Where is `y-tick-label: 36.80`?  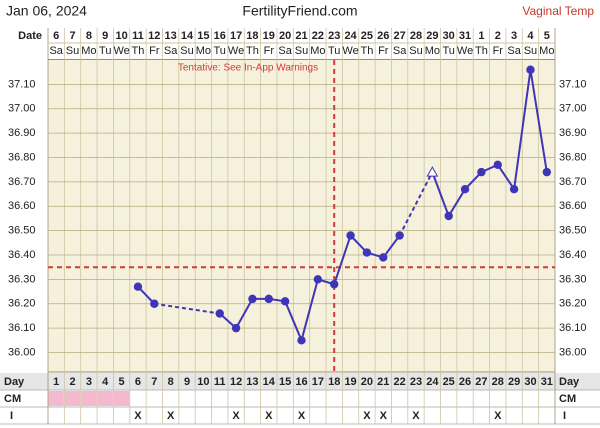
y-tick-label: 36.80 is located at coordinates (22, 157).